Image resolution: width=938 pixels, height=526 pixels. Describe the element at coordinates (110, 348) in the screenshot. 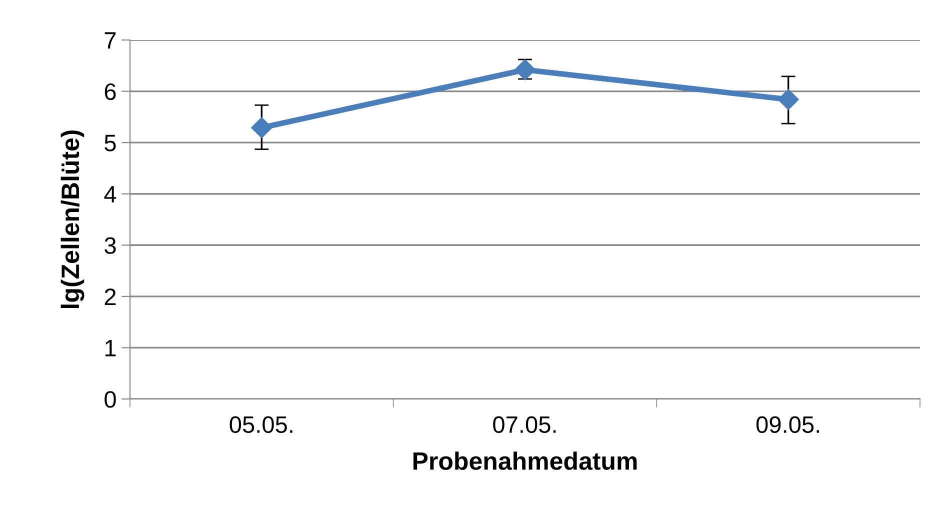

I see `y-tick-label: 1` at that location.